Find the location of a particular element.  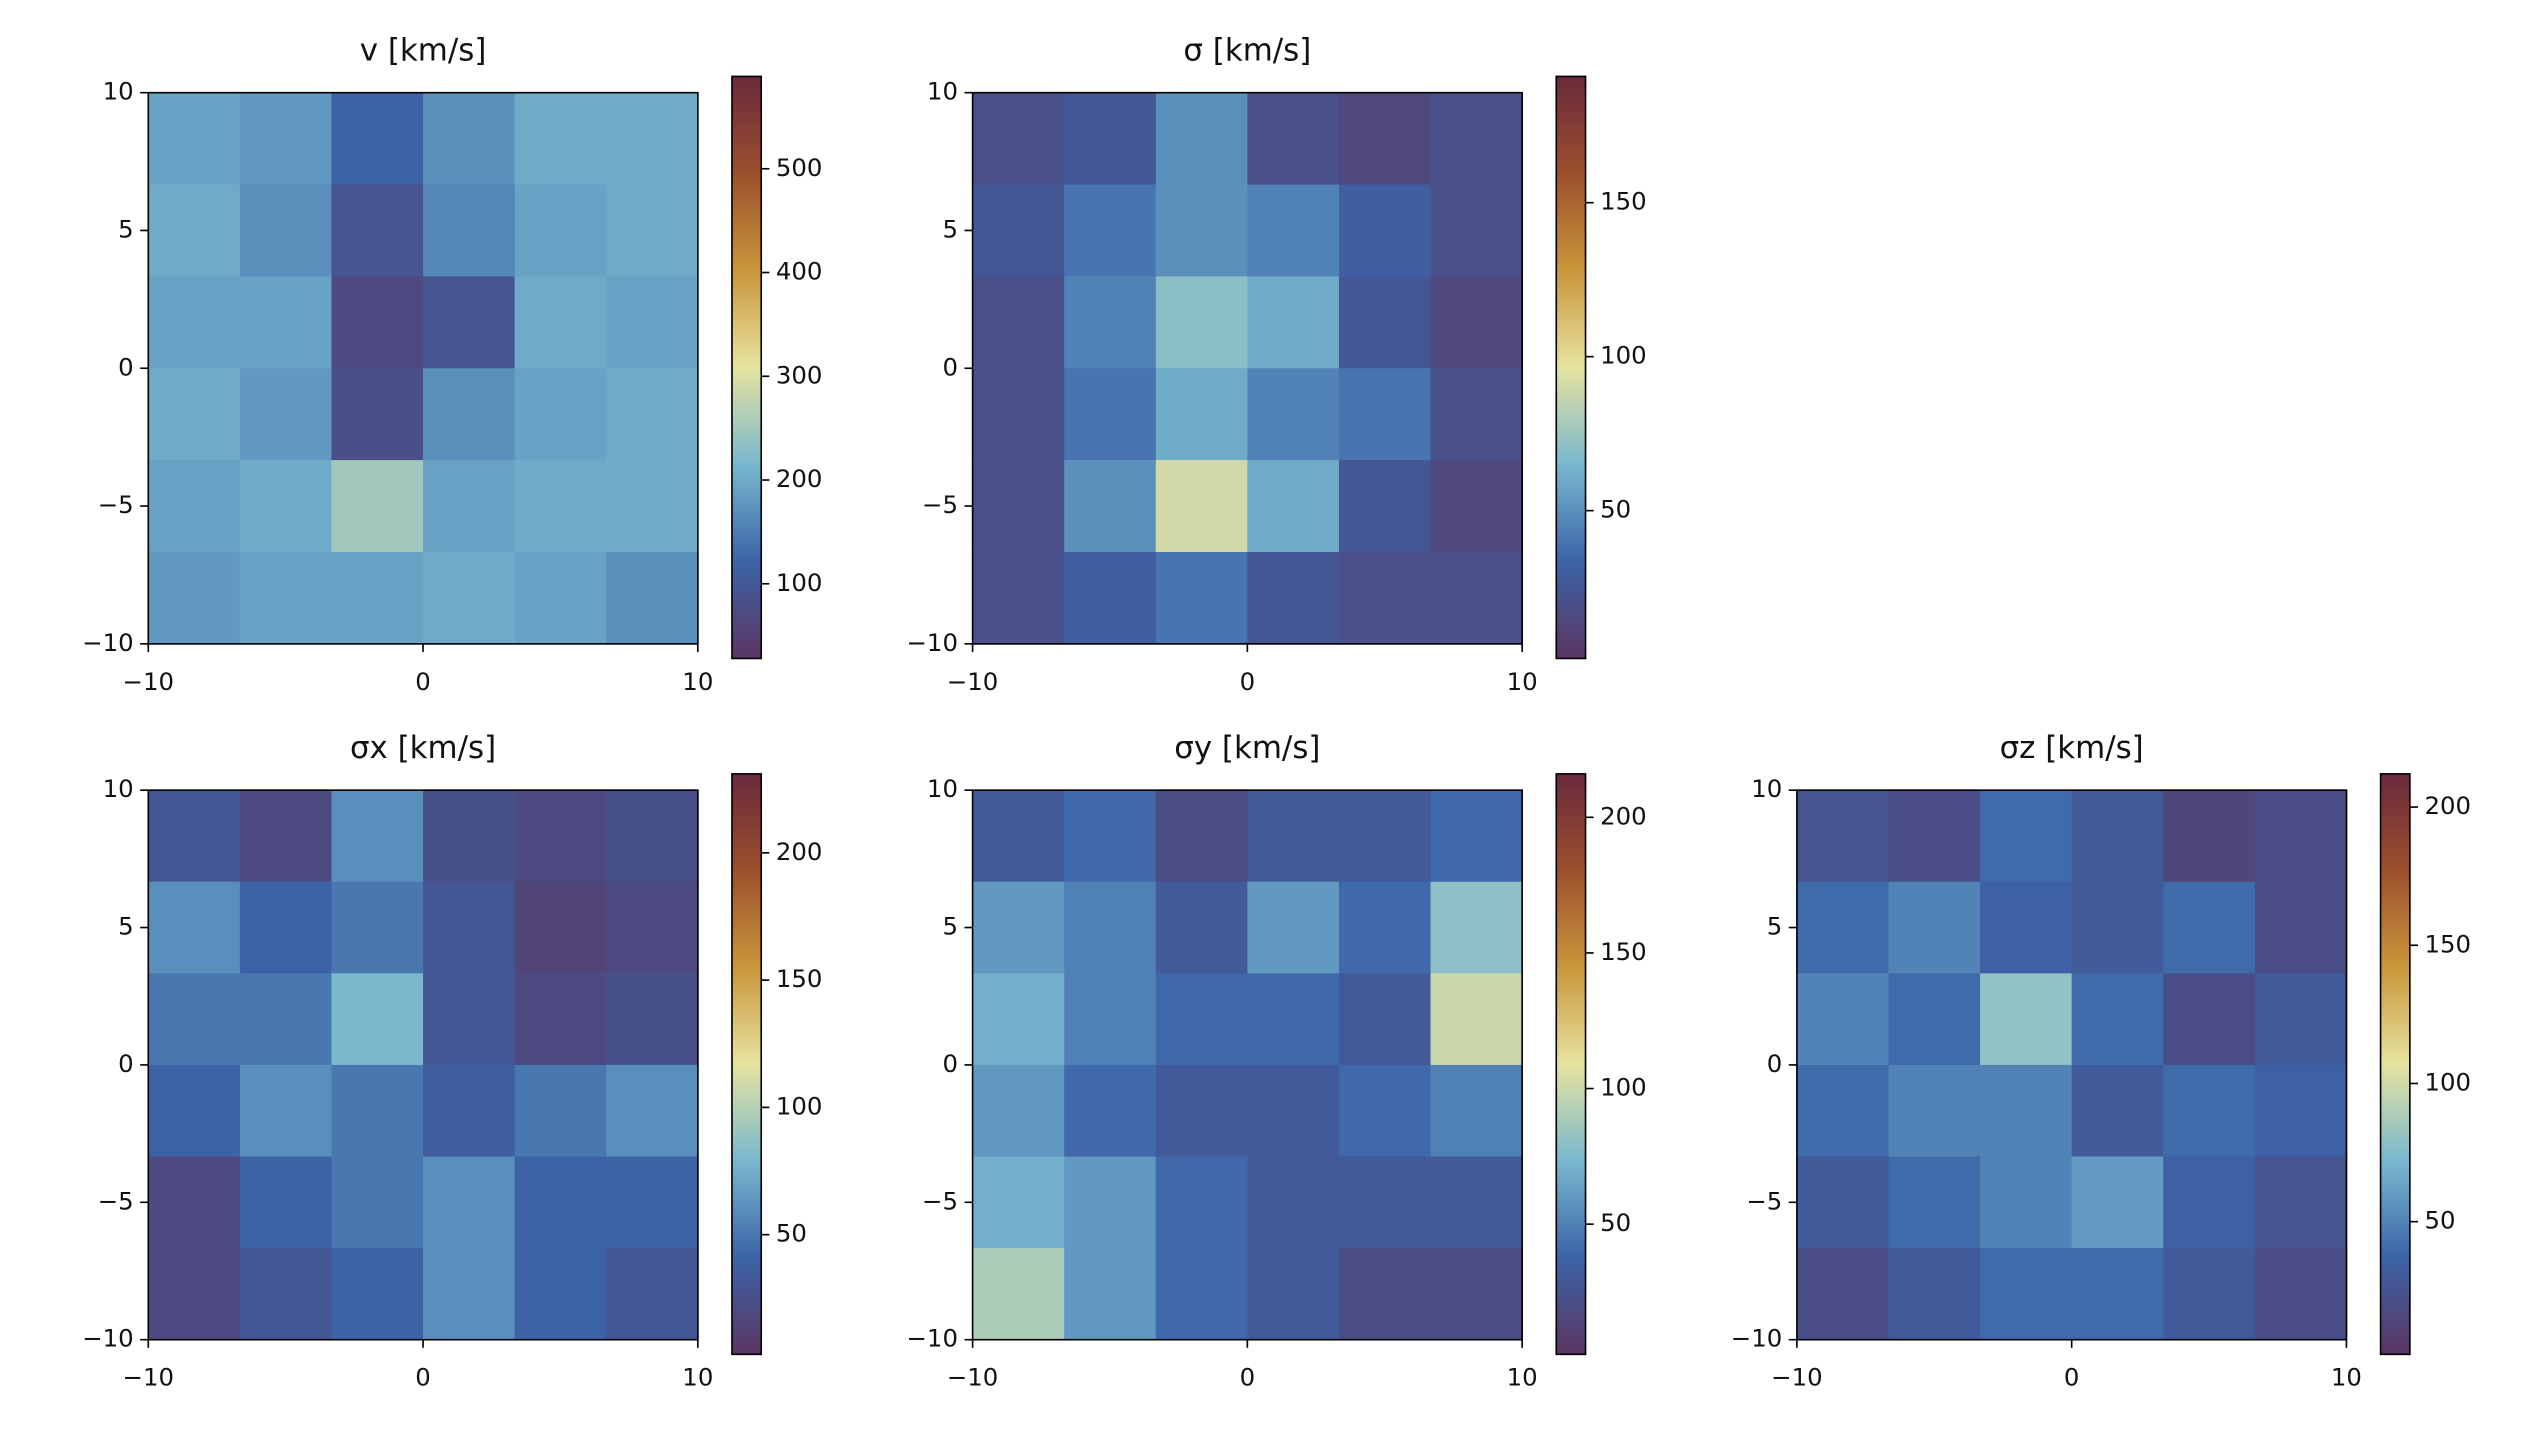

colorbar-tick-label: 200 is located at coordinates (2447, 805).